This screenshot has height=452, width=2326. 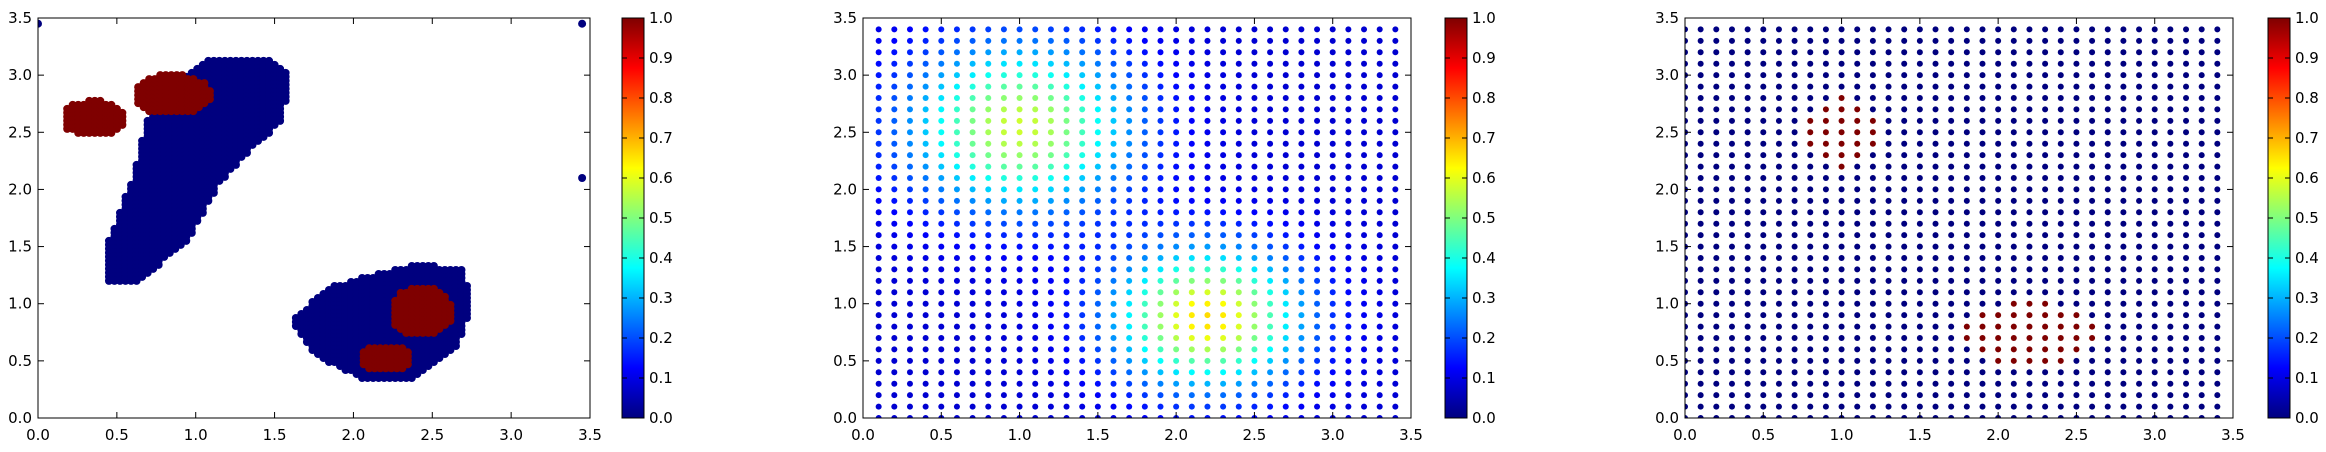 What do you see at coordinates (647, 218) in the screenshot?
I see `colorbar: 0.00.10.20.30.40.50.60.70.80.91.0` at bounding box center [647, 218].